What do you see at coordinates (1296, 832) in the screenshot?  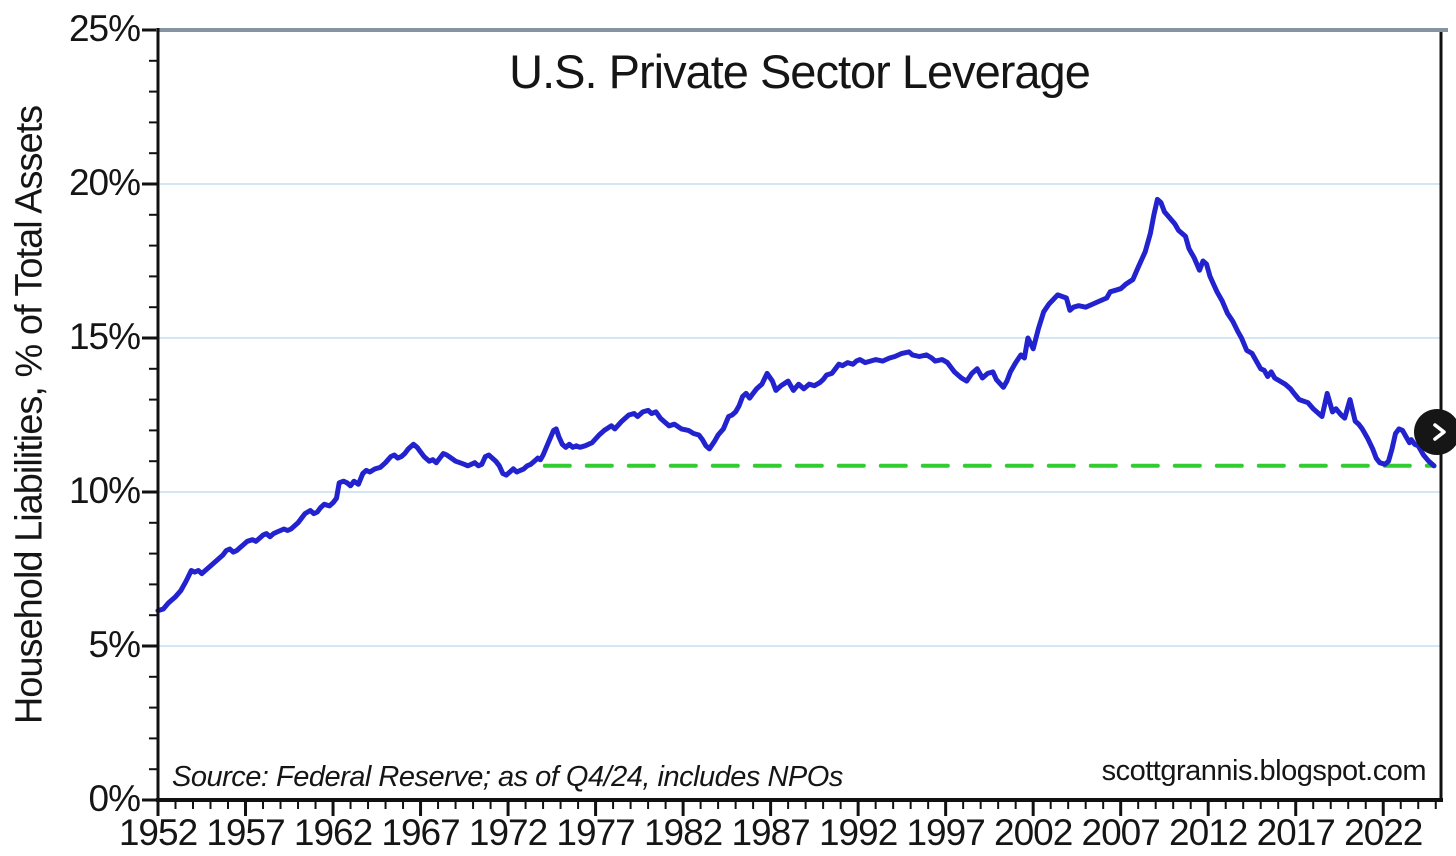 I see `x-tick-label: 2017` at bounding box center [1296, 832].